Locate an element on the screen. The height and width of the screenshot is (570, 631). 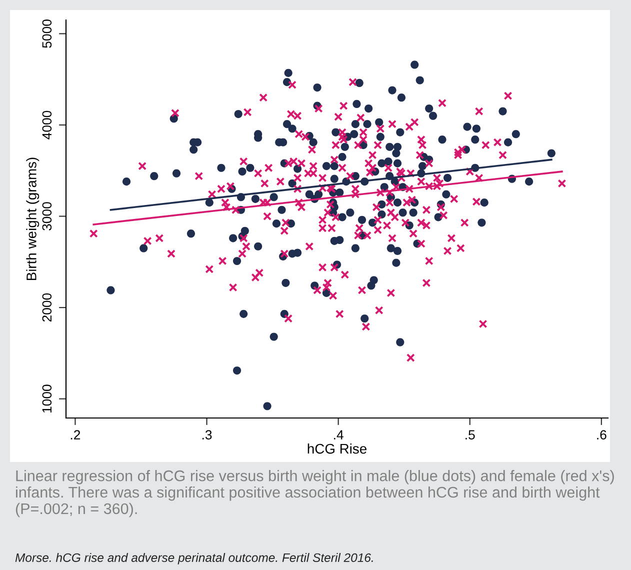
y-tick-label: 1000 is located at coordinates (47, 398).